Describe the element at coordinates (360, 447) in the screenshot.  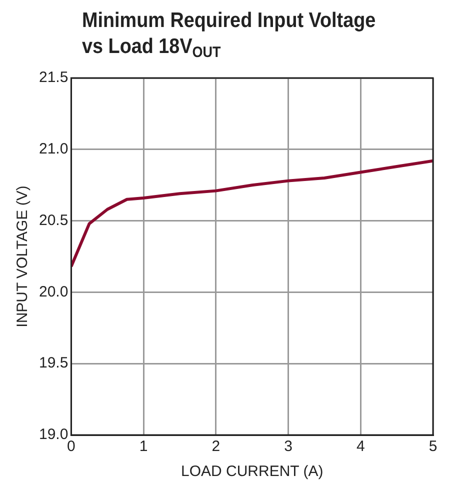
I see `x-tick-label: 4` at that location.